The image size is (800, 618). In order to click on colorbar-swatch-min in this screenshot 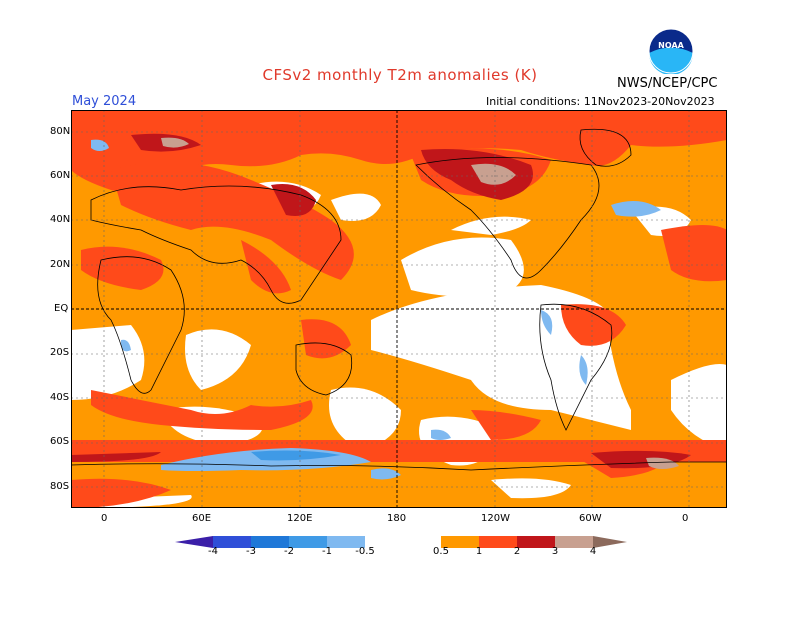, I will do `click(194, 542)`.